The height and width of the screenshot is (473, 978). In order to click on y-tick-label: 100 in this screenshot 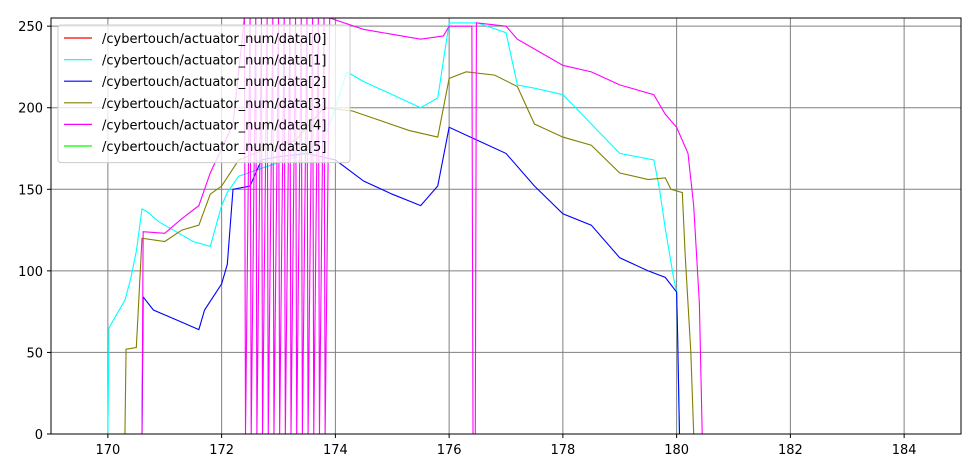, I will do `click(30, 272)`.